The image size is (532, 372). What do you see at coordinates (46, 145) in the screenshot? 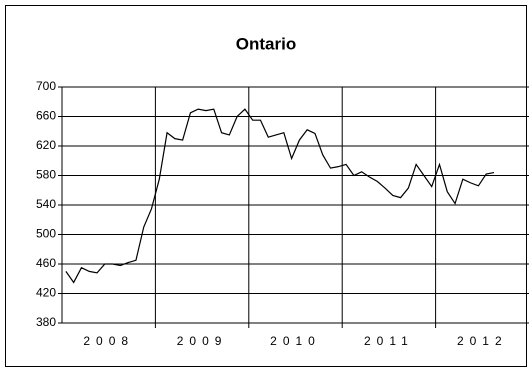
I see `y-tick-label: 620` at bounding box center [46, 145].